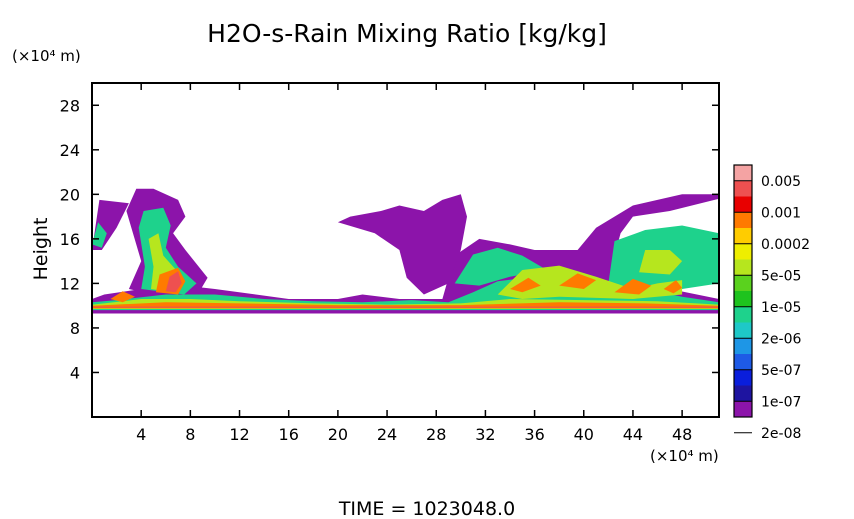  I want to click on colorbar-frame, so click(743, 291).